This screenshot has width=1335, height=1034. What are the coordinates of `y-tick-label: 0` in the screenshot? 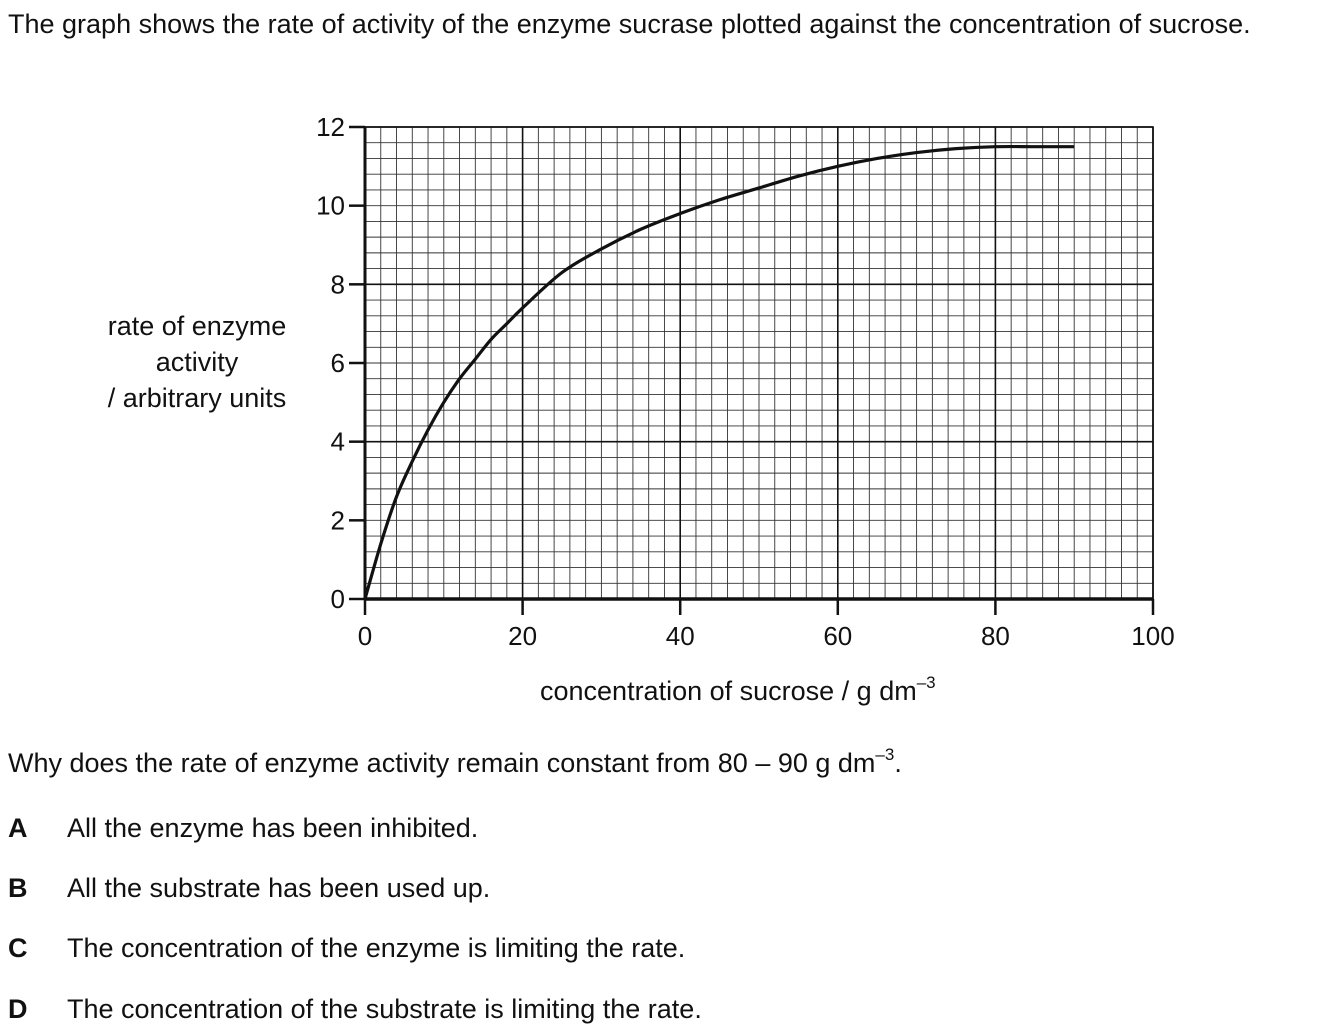 It's located at (338, 599).